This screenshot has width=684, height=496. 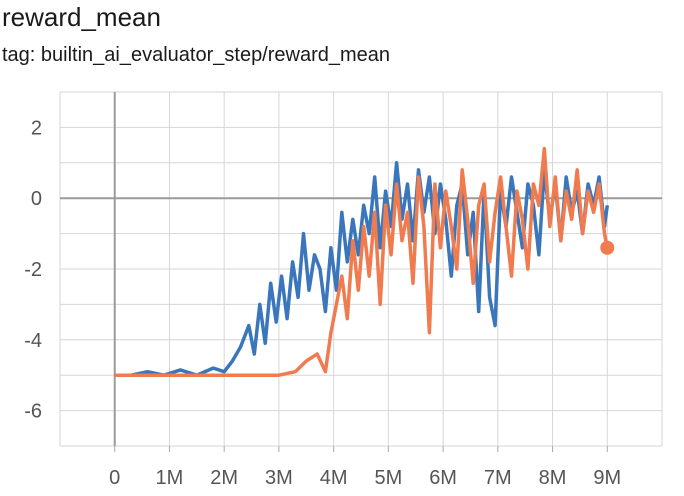 I want to click on x-tick-label: 0, so click(x=114, y=478).